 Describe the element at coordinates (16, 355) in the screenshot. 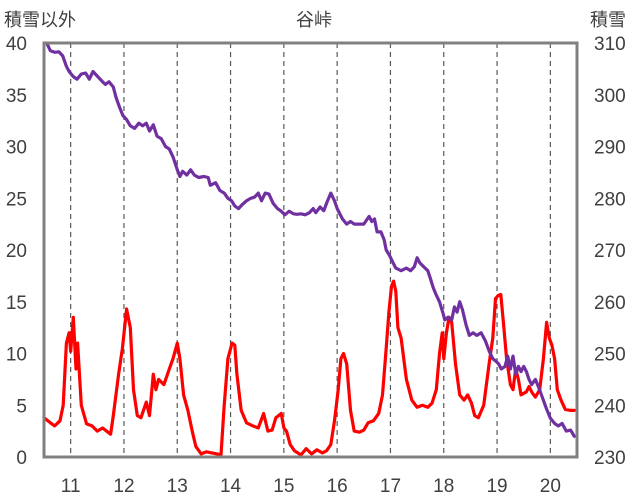

I see `y-left-tick-label: 10` at that location.